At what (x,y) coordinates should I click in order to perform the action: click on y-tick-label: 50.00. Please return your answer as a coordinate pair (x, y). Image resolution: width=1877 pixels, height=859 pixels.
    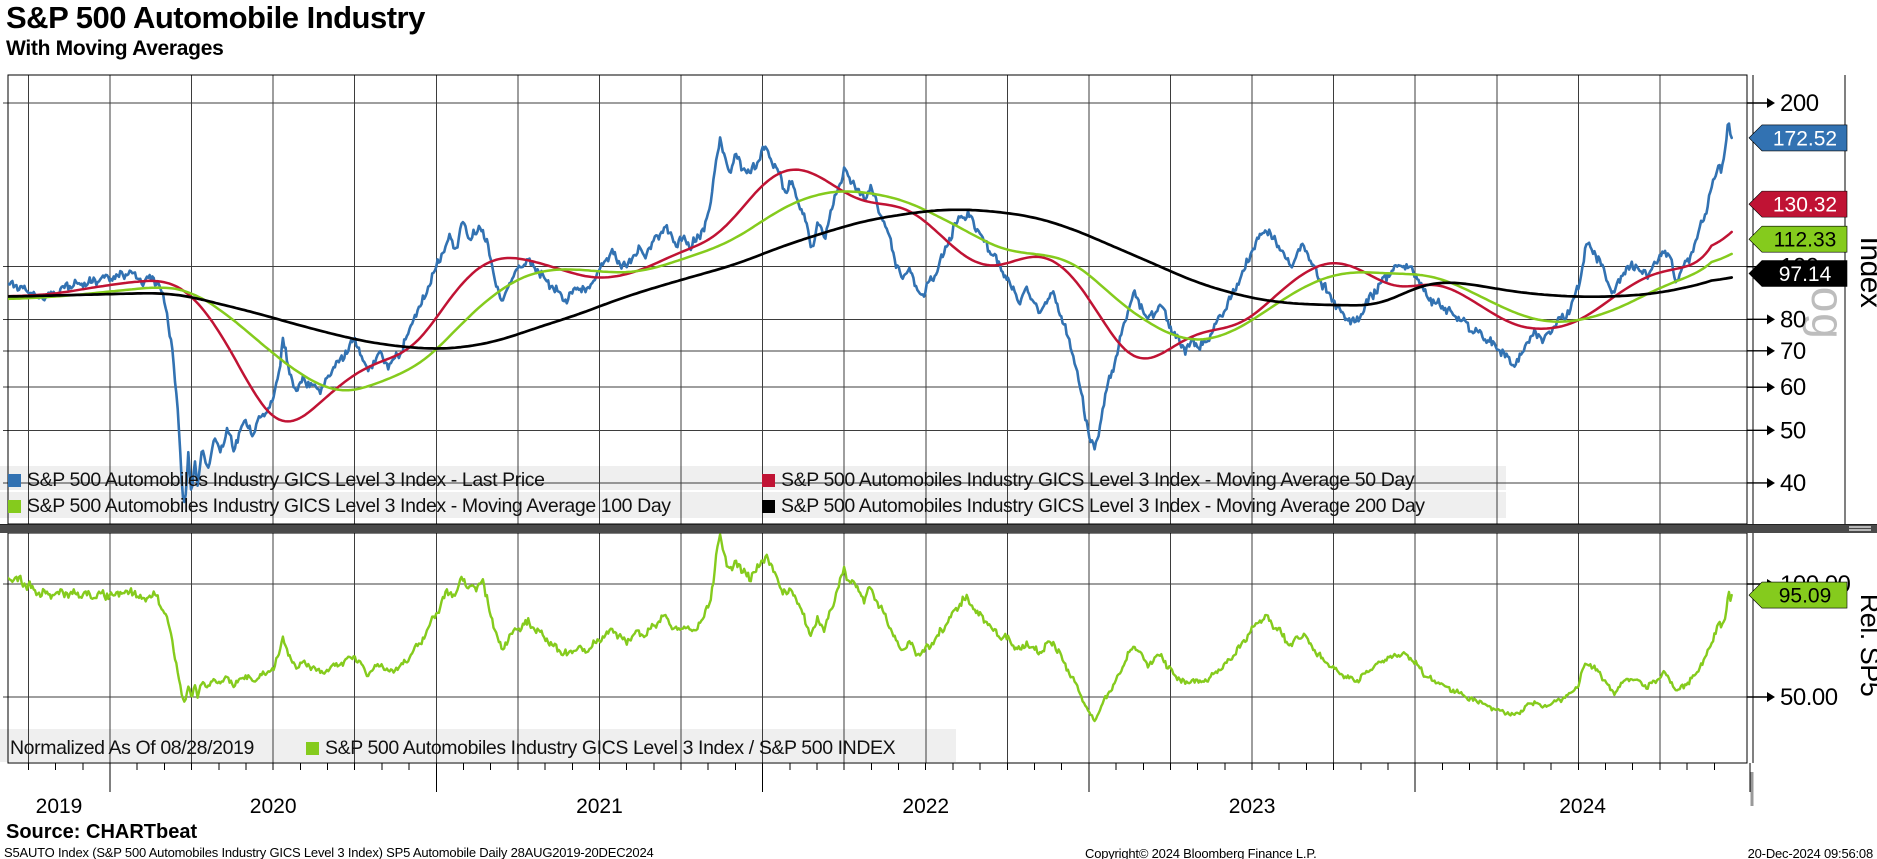
    Looking at the image, I should click on (1809, 697).